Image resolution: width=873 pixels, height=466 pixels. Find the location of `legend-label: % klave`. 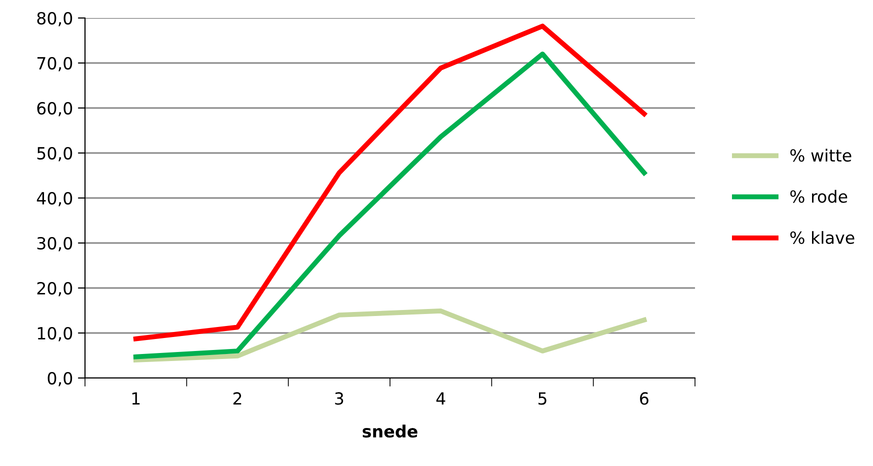

legend-label: % klave is located at coordinates (822, 237).